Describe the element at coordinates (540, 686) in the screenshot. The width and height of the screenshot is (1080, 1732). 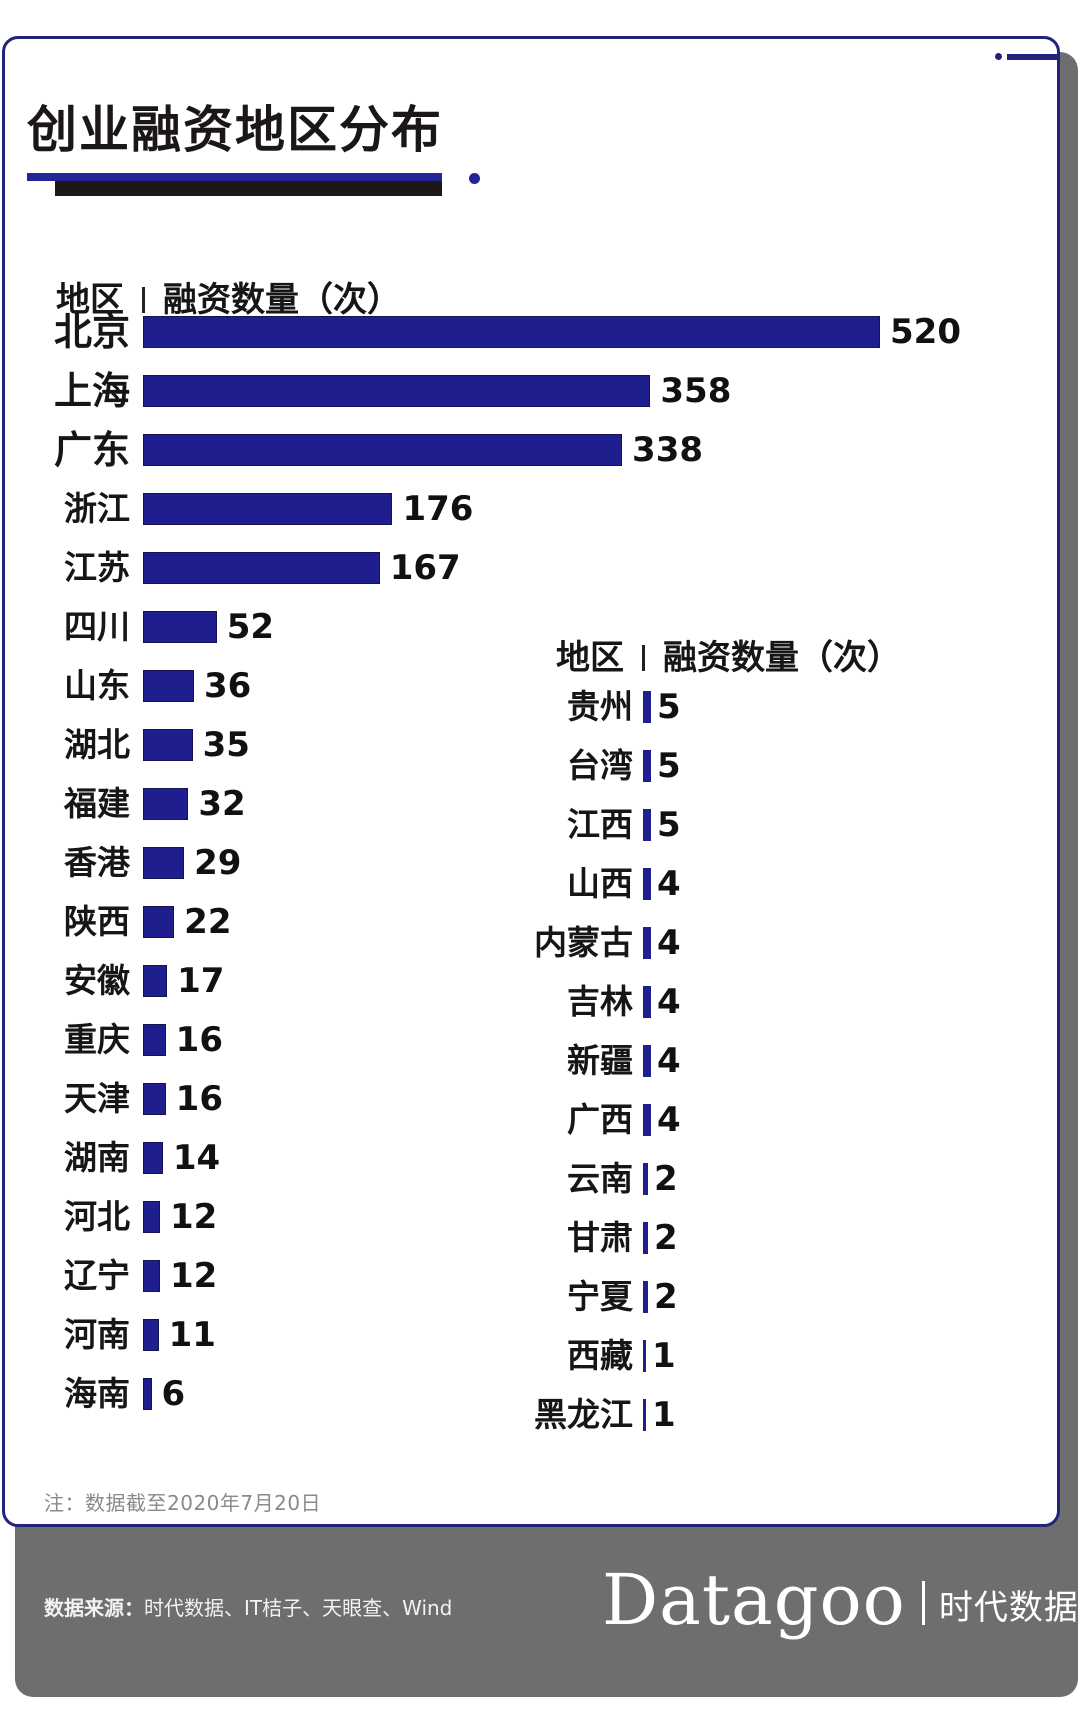
I see `bar-row: 山东 36` at that location.